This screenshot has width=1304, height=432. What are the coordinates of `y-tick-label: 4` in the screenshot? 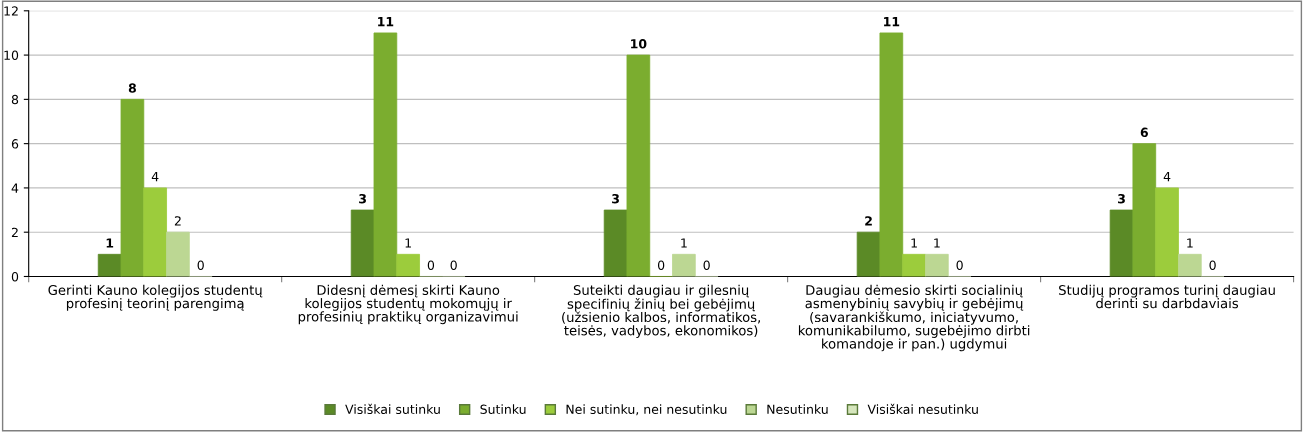 It's located at (15, 188).